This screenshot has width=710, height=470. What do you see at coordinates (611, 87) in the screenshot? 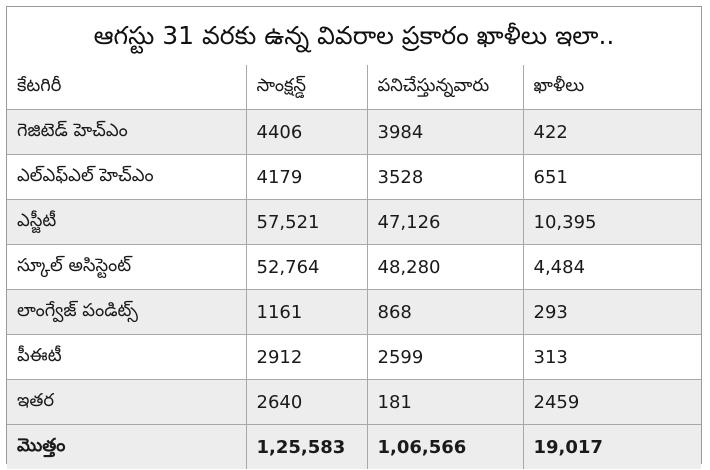
I see `header-vacancies: ఖాళీలు` at bounding box center [611, 87].